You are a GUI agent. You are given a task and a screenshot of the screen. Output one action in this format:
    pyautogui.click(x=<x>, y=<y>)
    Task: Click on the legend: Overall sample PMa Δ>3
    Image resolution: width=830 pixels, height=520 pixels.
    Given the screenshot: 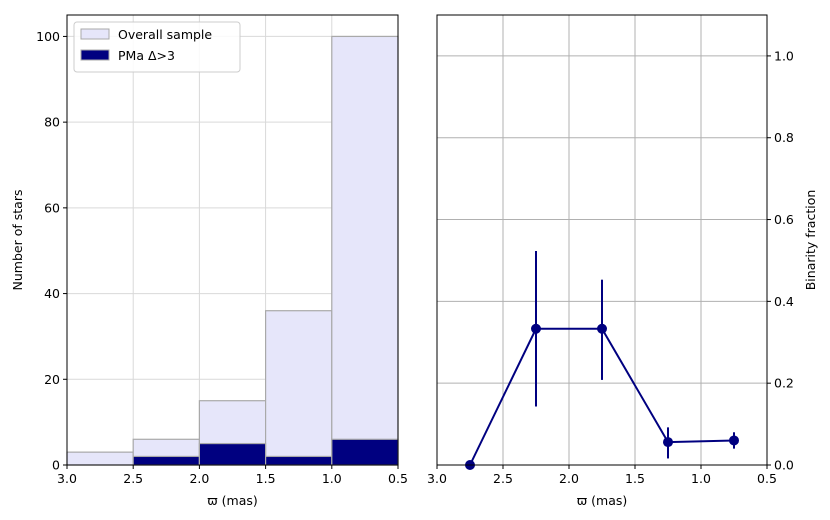 What is the action you would take?
    pyautogui.click(x=157, y=47)
    